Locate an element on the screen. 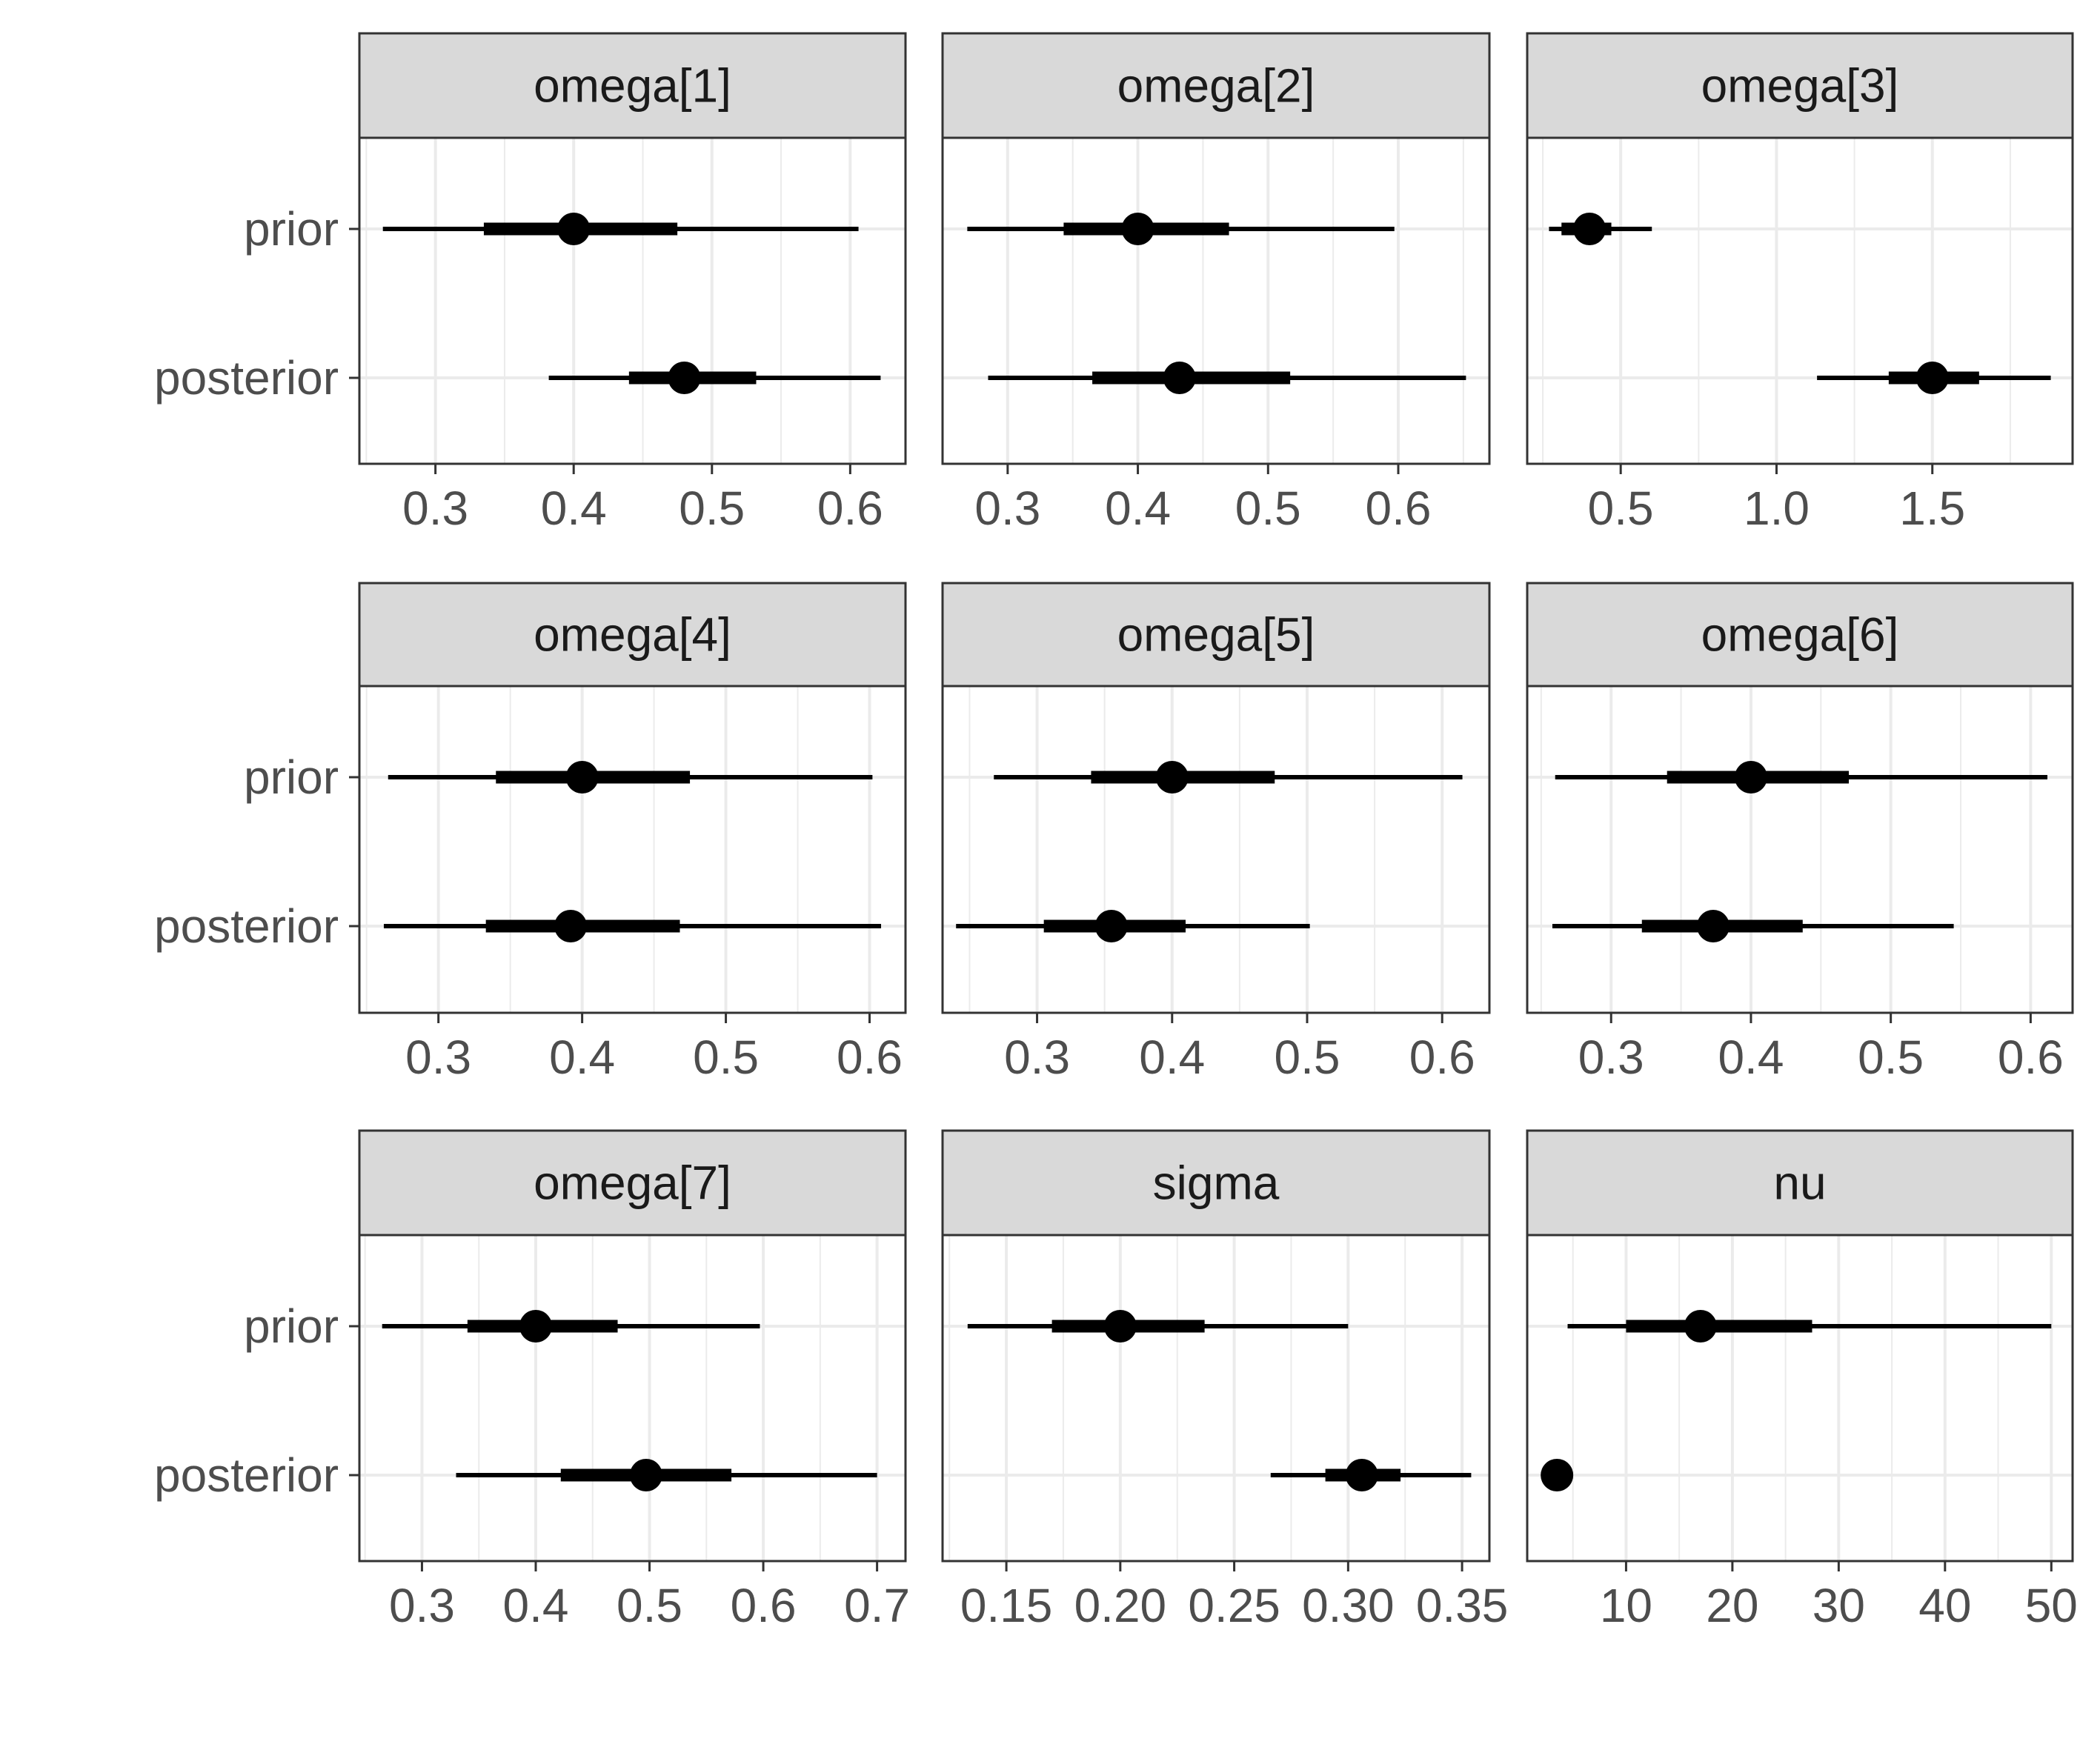 The image size is (2100, 1750). facet-title: omega[1] is located at coordinates (633, 86).